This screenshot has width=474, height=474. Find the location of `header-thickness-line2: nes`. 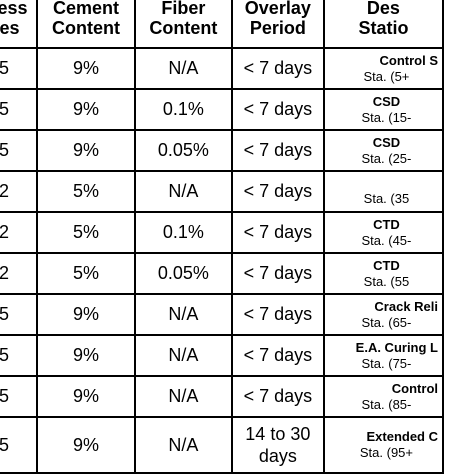

header-thickness-line2: nes is located at coordinates (10, 27).